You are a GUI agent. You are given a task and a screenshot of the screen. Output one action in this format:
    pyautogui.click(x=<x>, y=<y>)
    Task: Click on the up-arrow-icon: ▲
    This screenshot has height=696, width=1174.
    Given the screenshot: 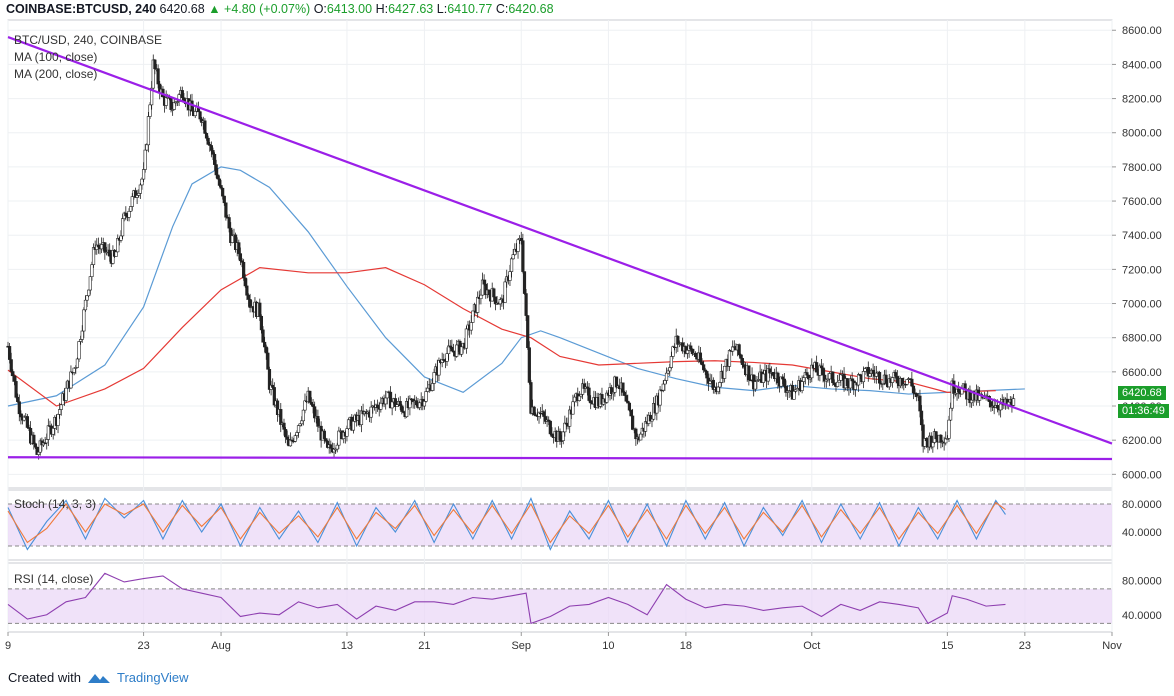 What is the action you would take?
    pyautogui.click(x=214, y=9)
    